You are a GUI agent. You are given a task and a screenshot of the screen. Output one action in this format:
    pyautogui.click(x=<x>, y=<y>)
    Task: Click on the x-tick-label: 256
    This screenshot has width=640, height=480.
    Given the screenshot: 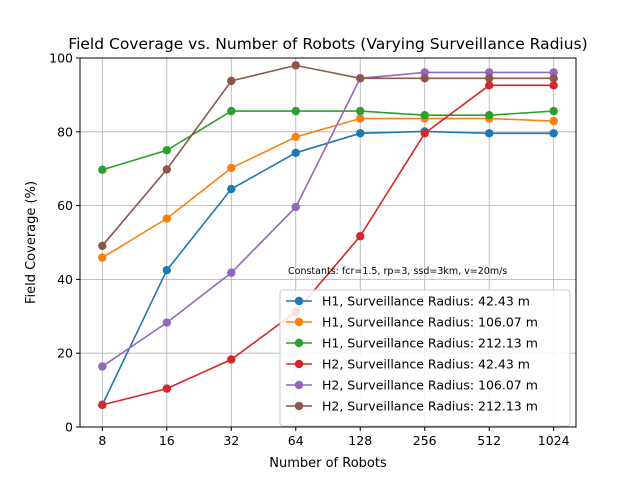 What is the action you would take?
    pyautogui.click(x=425, y=440)
    